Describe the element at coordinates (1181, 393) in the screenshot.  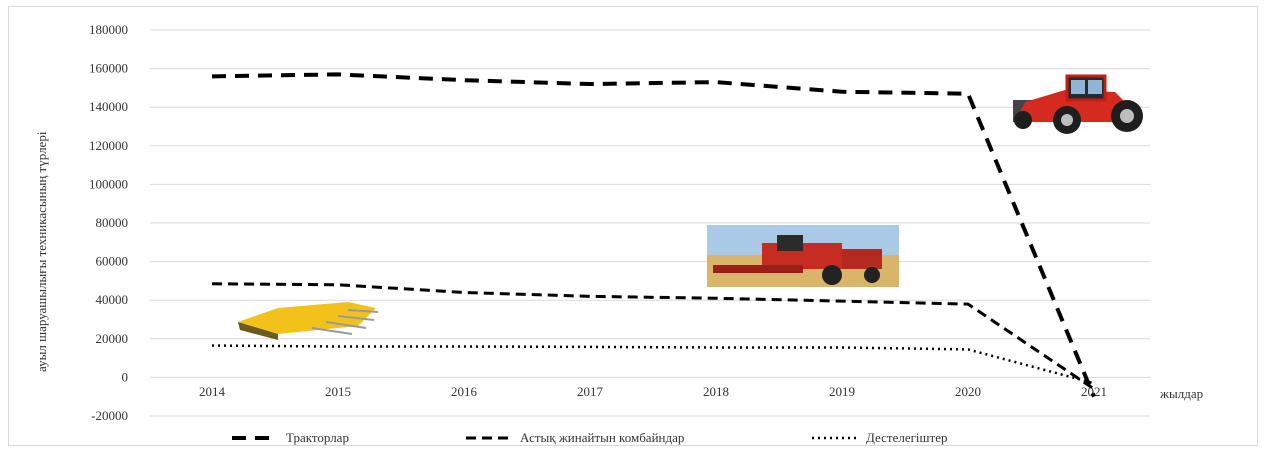
I see `x-axis-label: жылдар` at that location.